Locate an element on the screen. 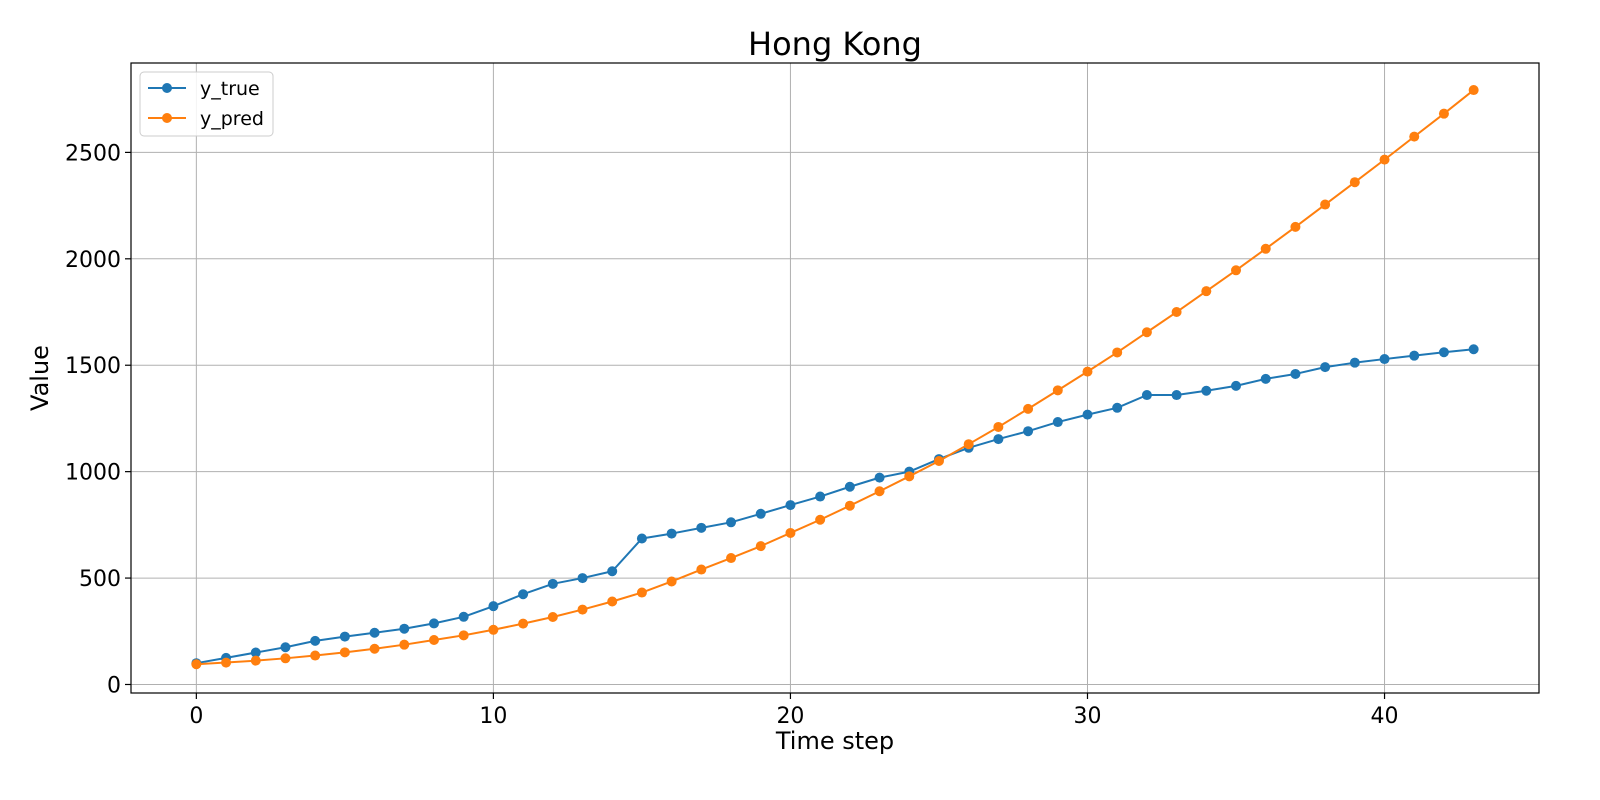  chart-title: Hong Kong is located at coordinates (835, 44).